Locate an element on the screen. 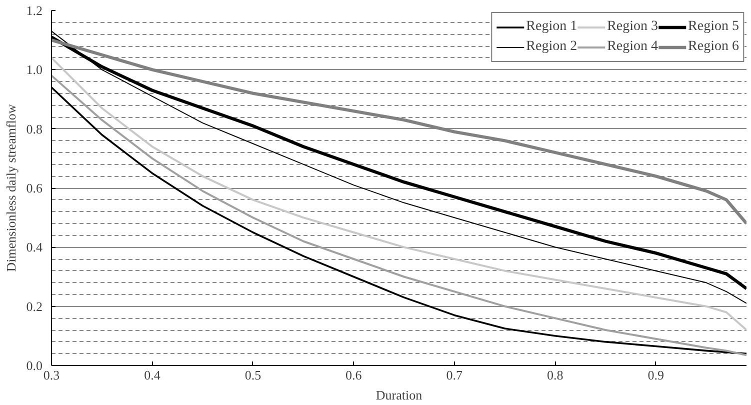  y-tick-label: 0.6 is located at coordinates (34, 188).